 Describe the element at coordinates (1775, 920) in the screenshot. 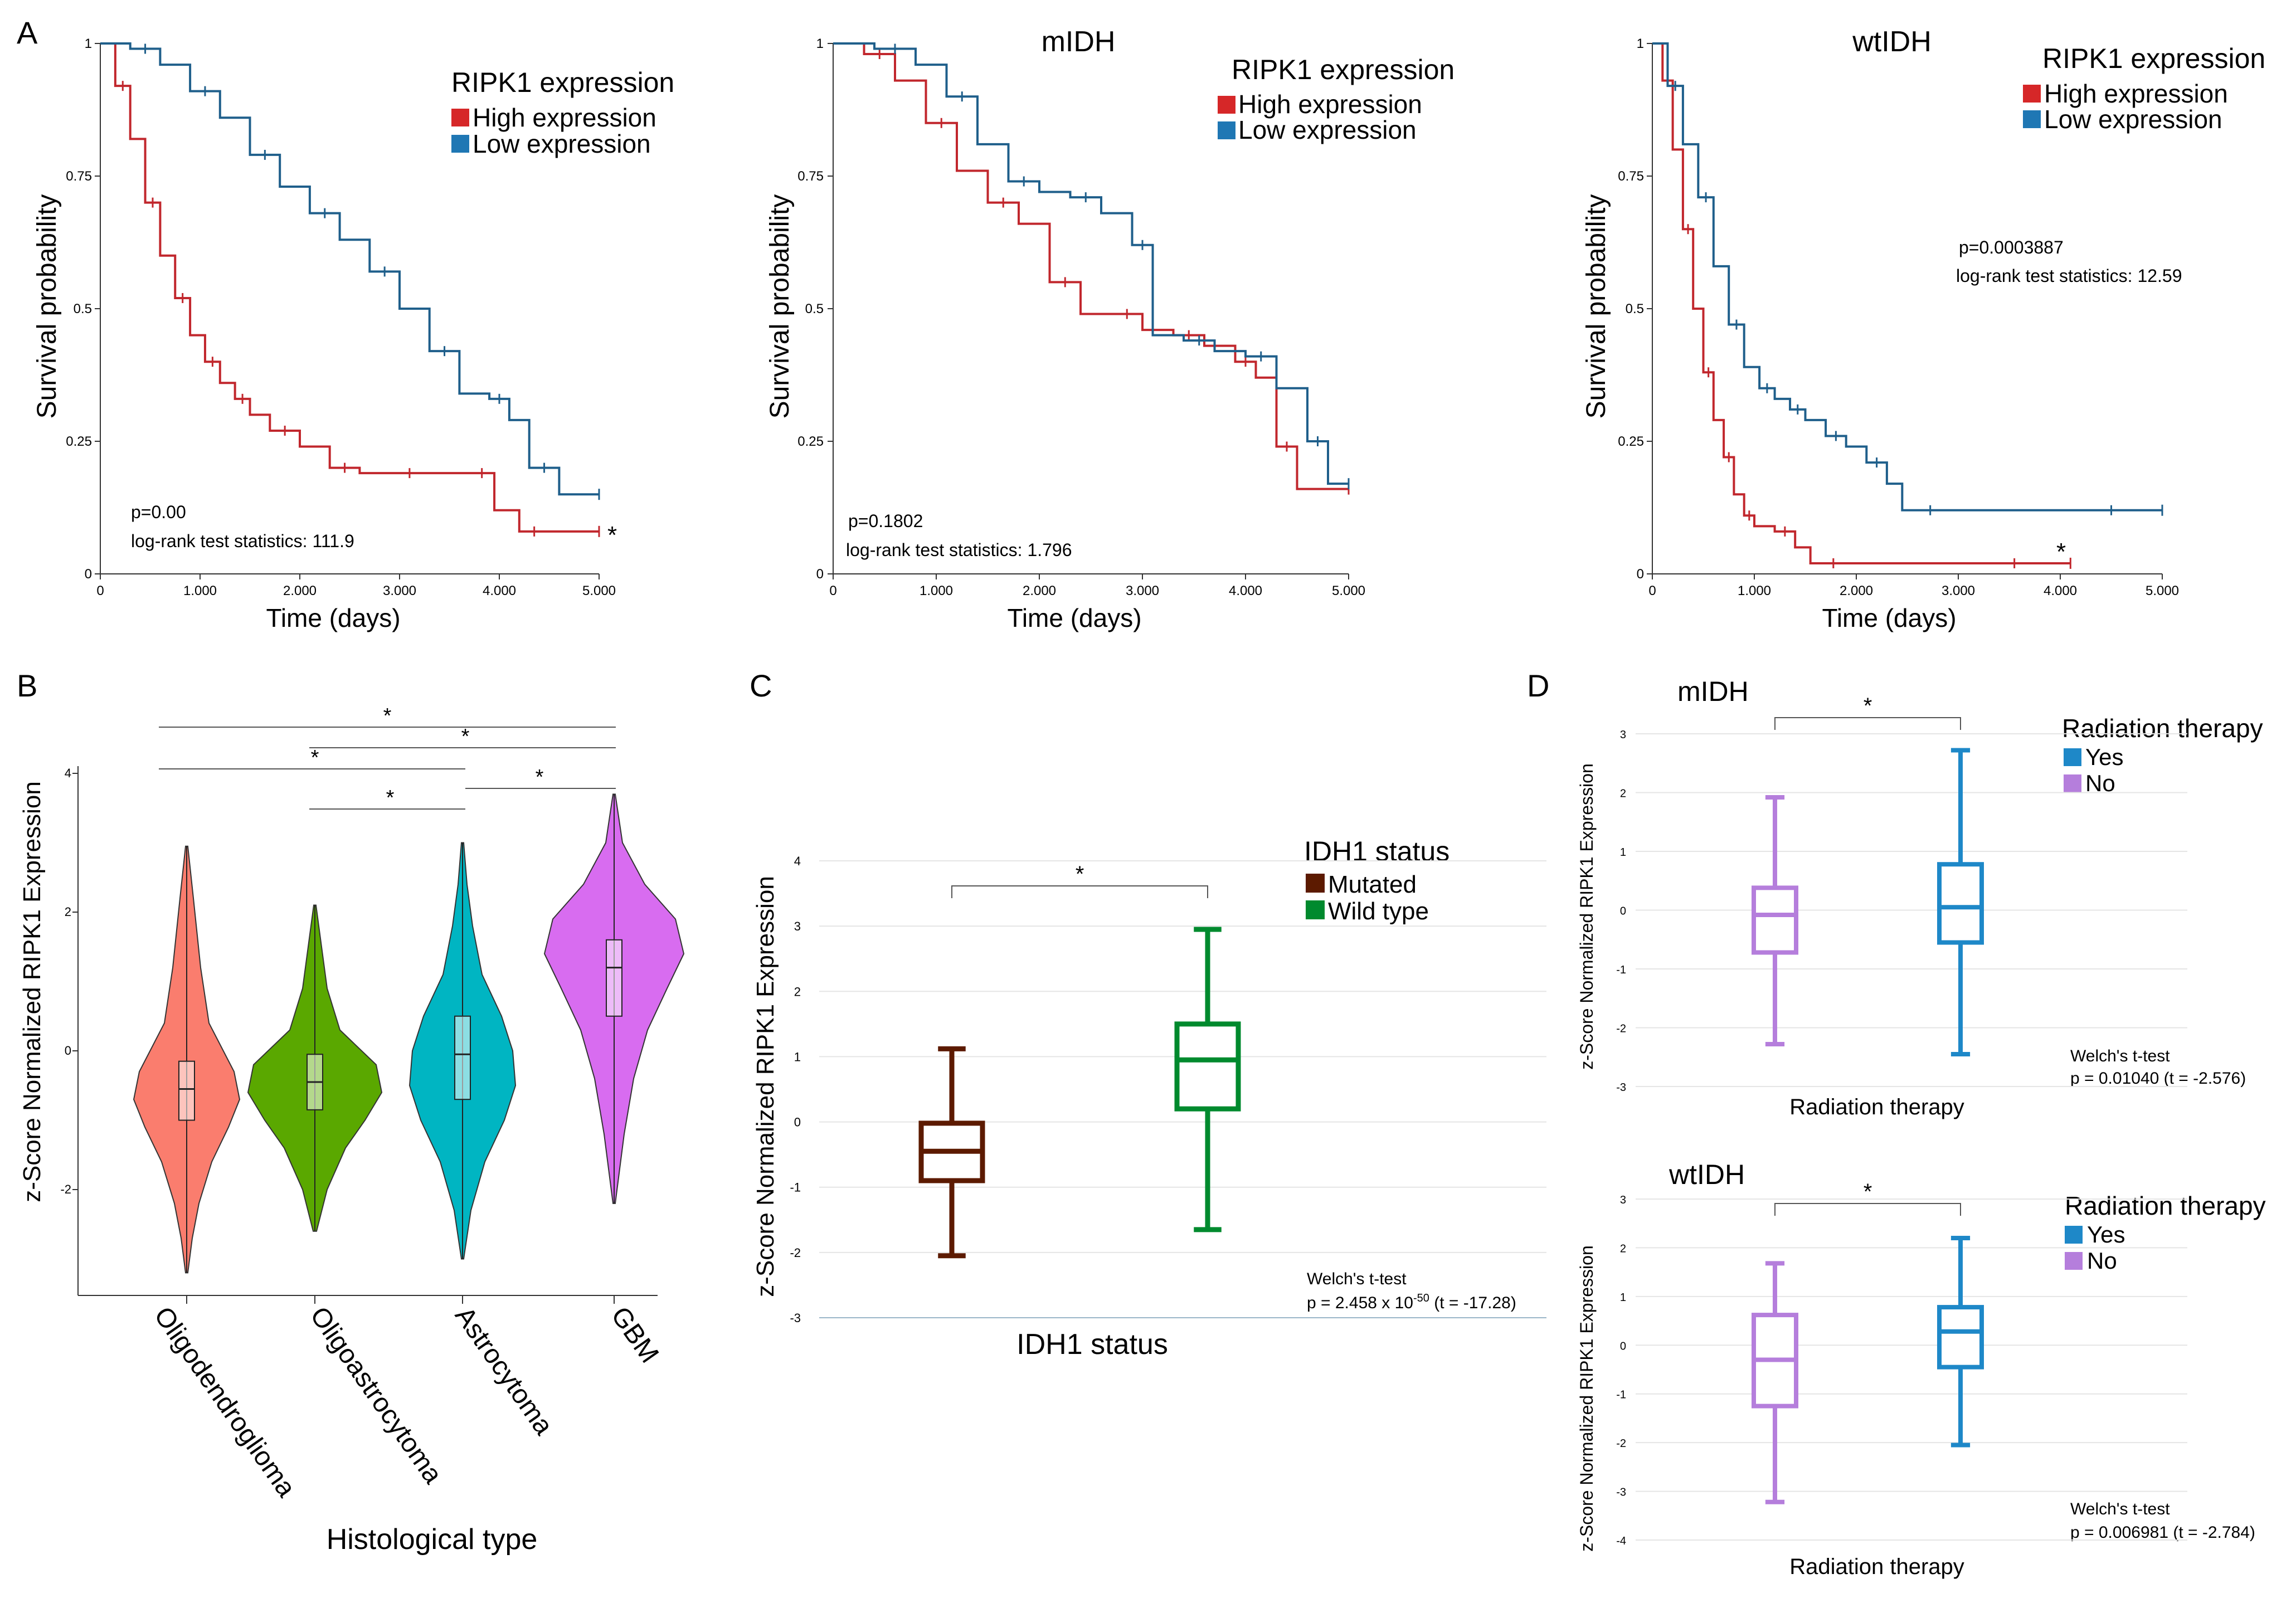

I see `box-no` at that location.